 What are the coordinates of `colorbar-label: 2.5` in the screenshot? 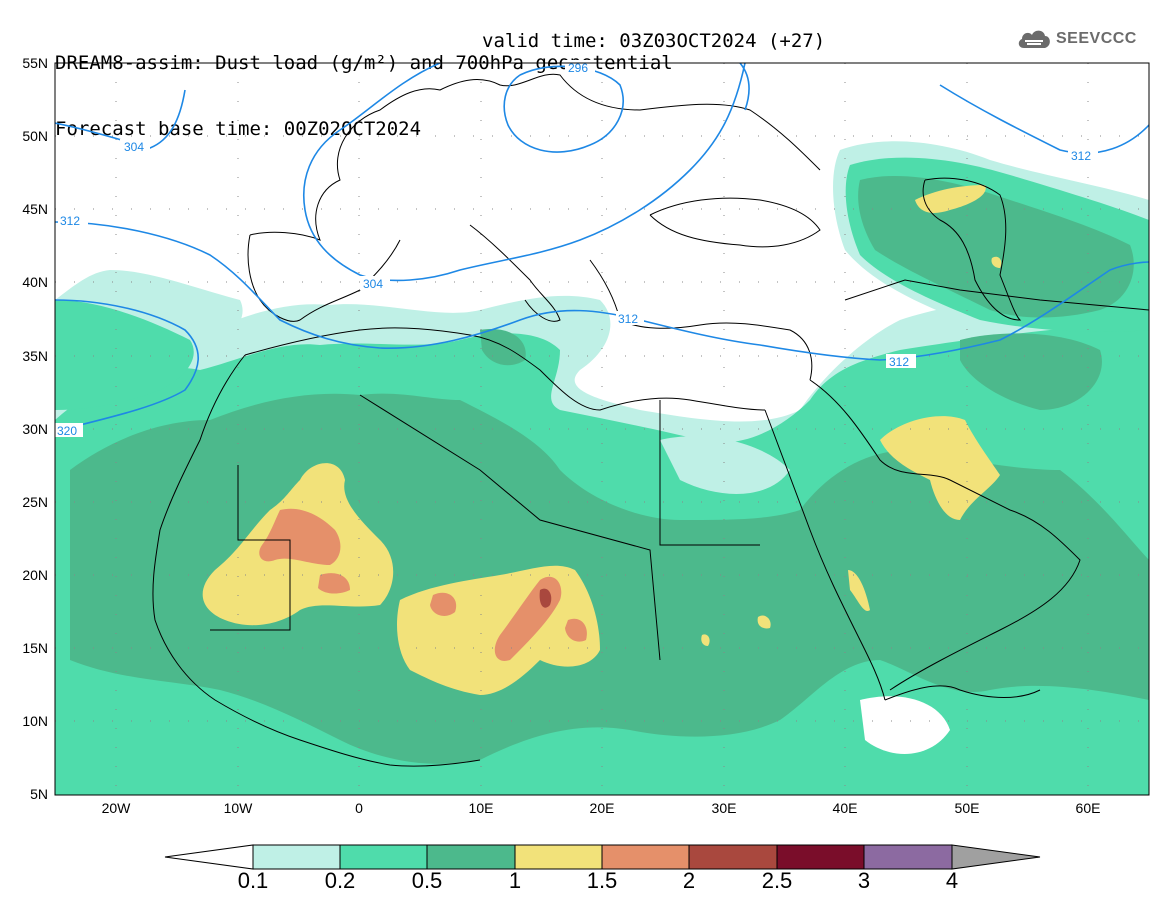 It's located at (777, 880).